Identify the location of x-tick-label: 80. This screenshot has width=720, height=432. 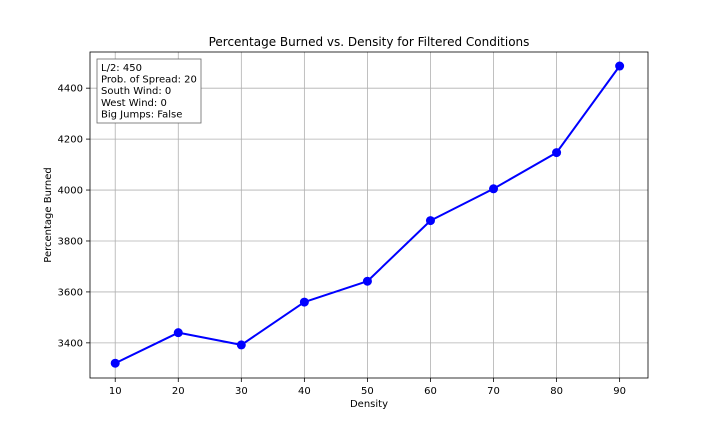
(556, 391).